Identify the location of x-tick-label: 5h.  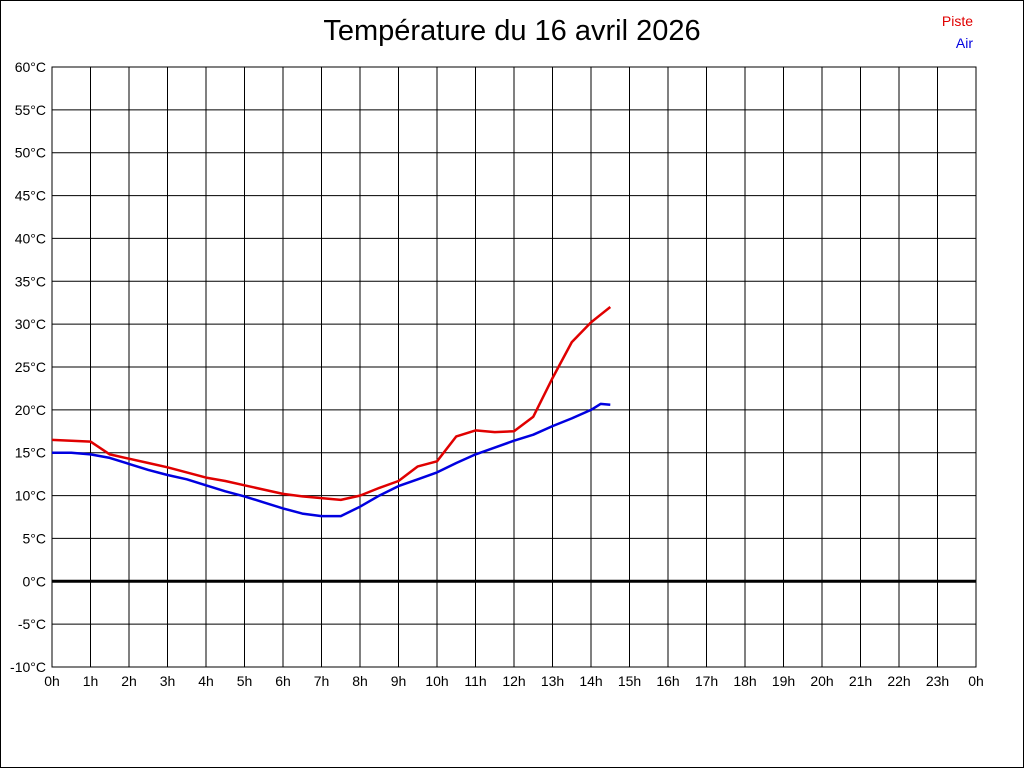
(245, 681).